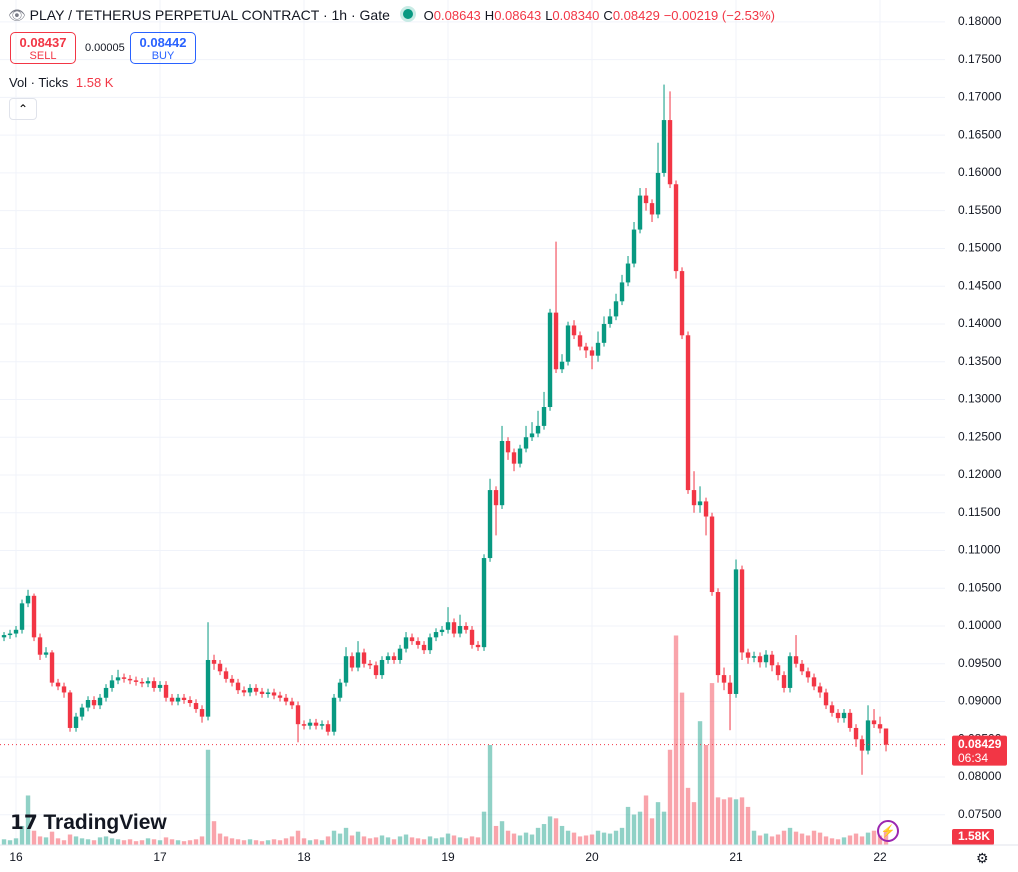  I want to click on ohlc-value: 0.08429, so click(636, 15).